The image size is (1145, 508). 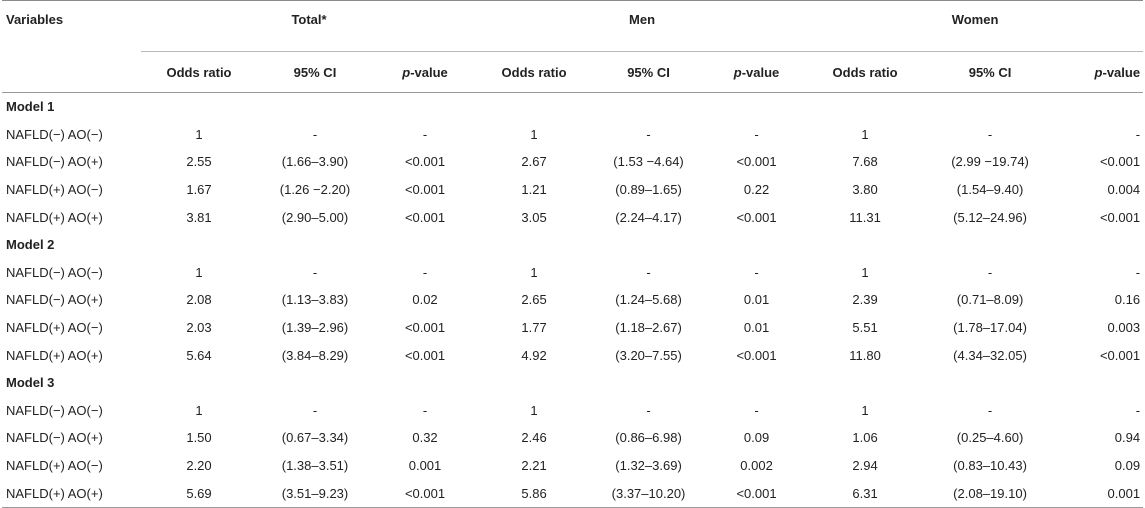 What do you see at coordinates (534, 438) in the screenshot?
I see `men-odds-ratio-cell: 2.46` at bounding box center [534, 438].